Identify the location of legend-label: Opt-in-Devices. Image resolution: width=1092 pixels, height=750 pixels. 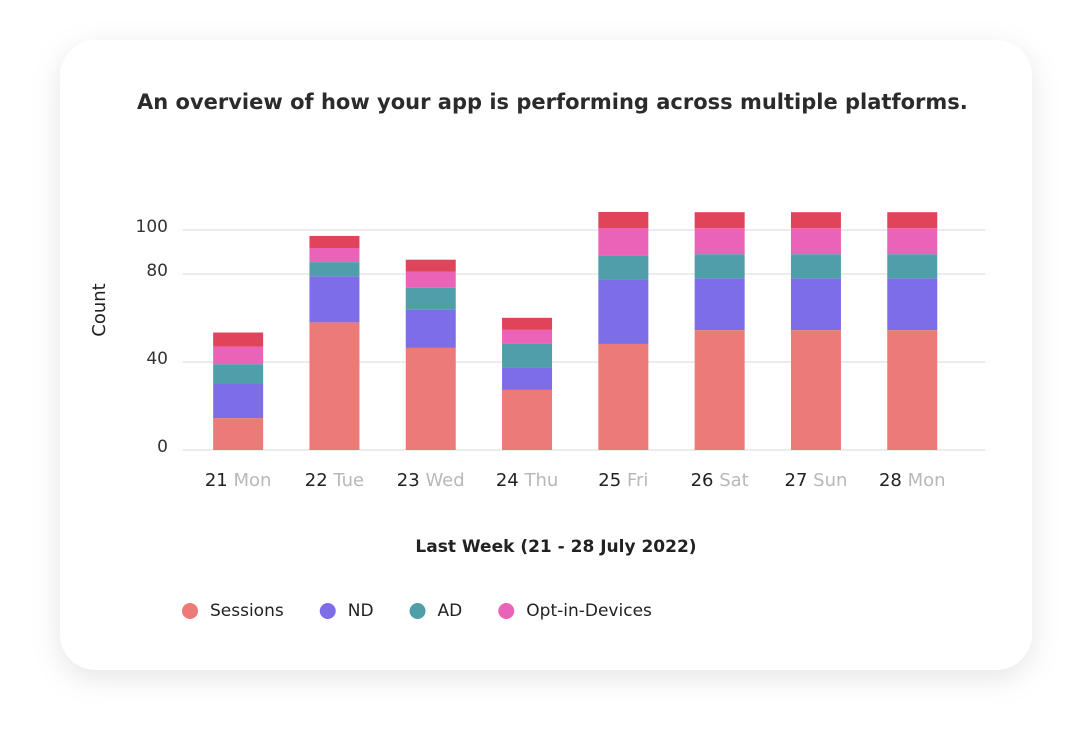
(589, 611).